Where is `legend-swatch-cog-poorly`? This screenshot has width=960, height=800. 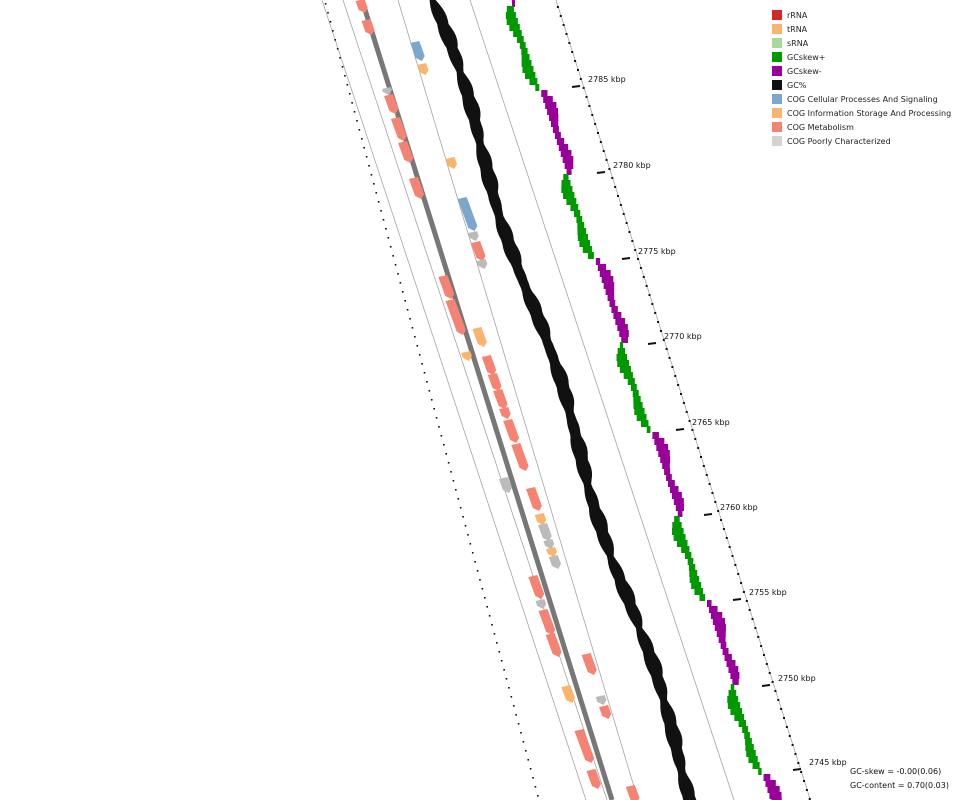 legend-swatch-cog-poorly is located at coordinates (777, 141).